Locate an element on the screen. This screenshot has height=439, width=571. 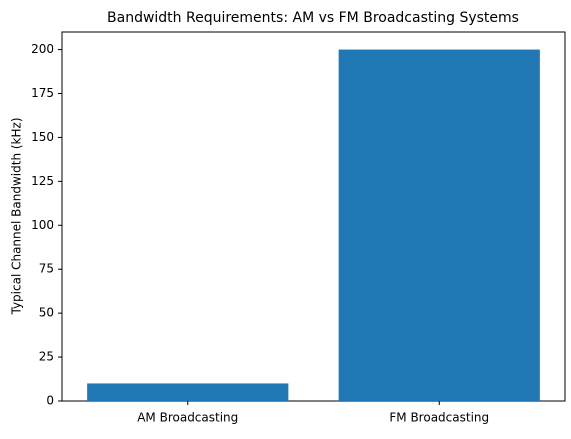
bar is located at coordinates (188, 392).